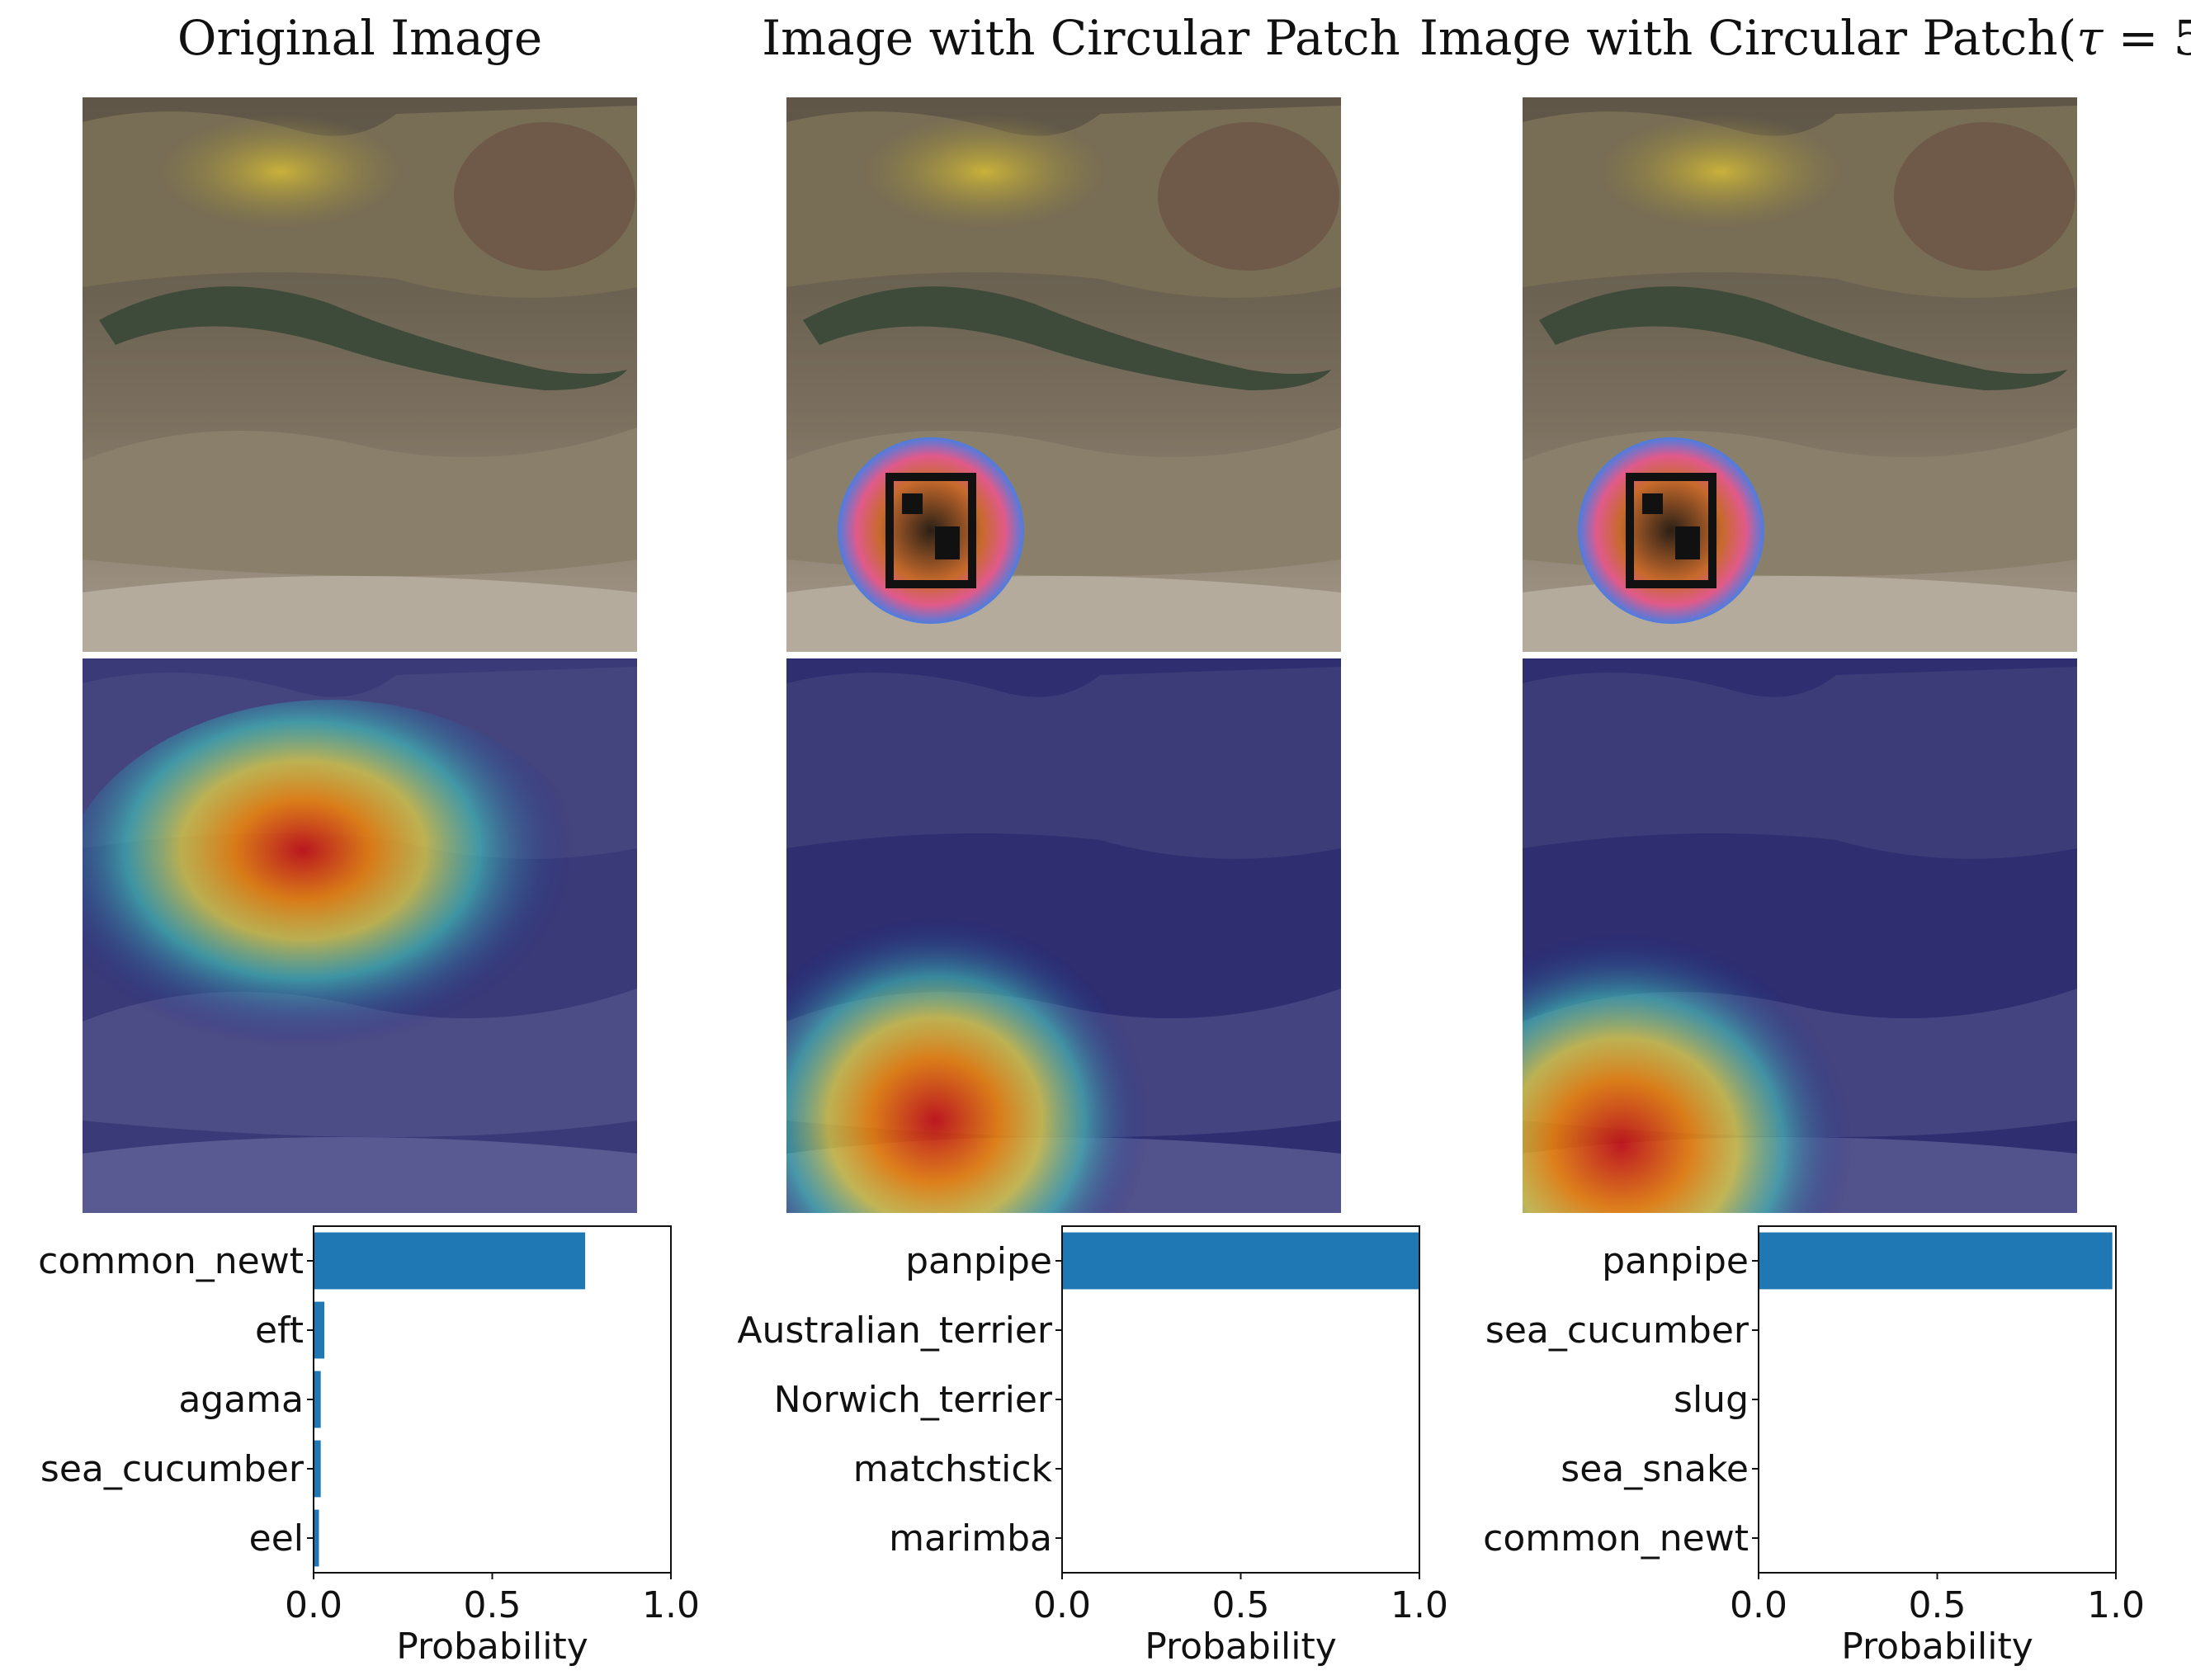 The width and height of the screenshot is (2191, 1680). I want to click on title-tau: τ, so click(2090, 38).